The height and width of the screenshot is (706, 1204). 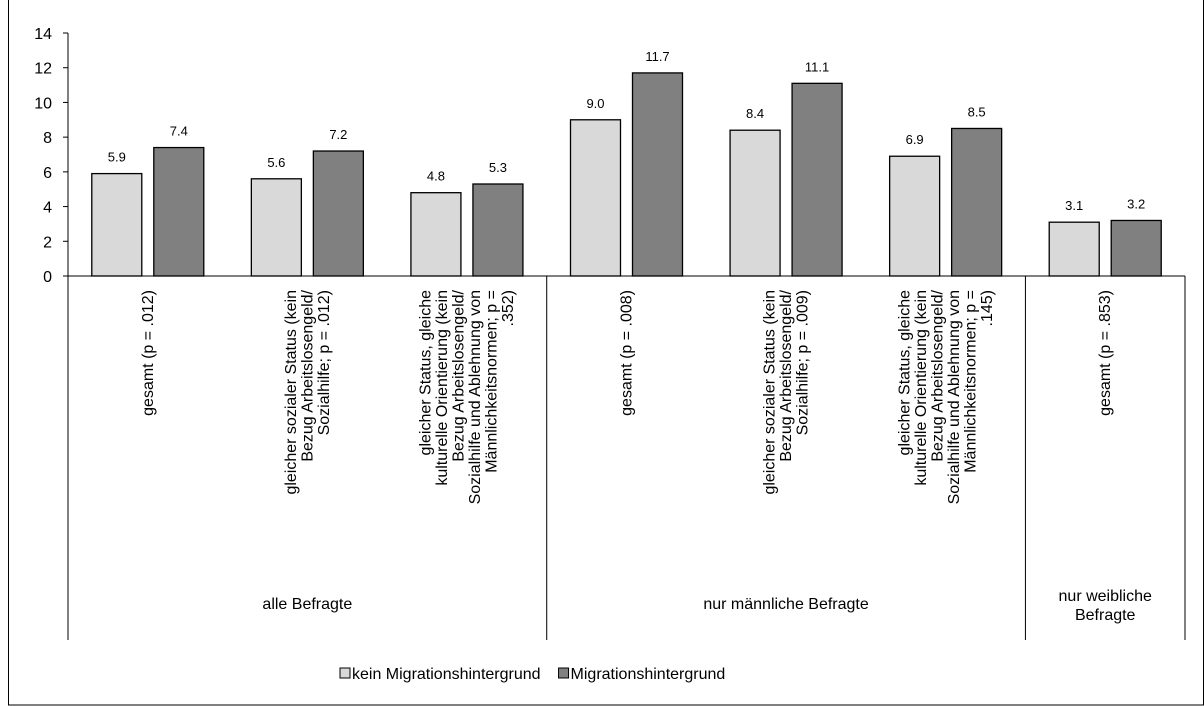 What do you see at coordinates (276, 162) in the screenshot?
I see `value-label: 5.6` at bounding box center [276, 162].